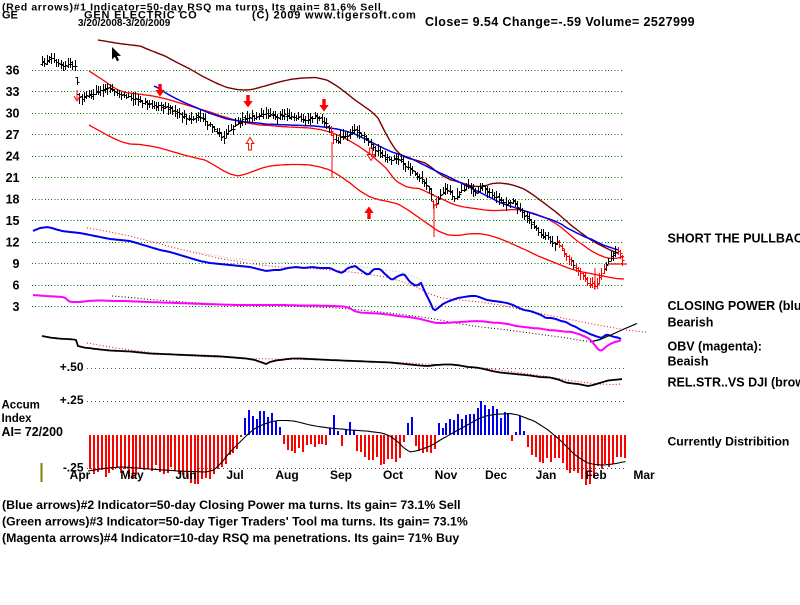 The image size is (800, 605). Describe the element at coordinates (734, 306) in the screenshot. I see `svg-text: CLOSING POWER (blue` at that location.